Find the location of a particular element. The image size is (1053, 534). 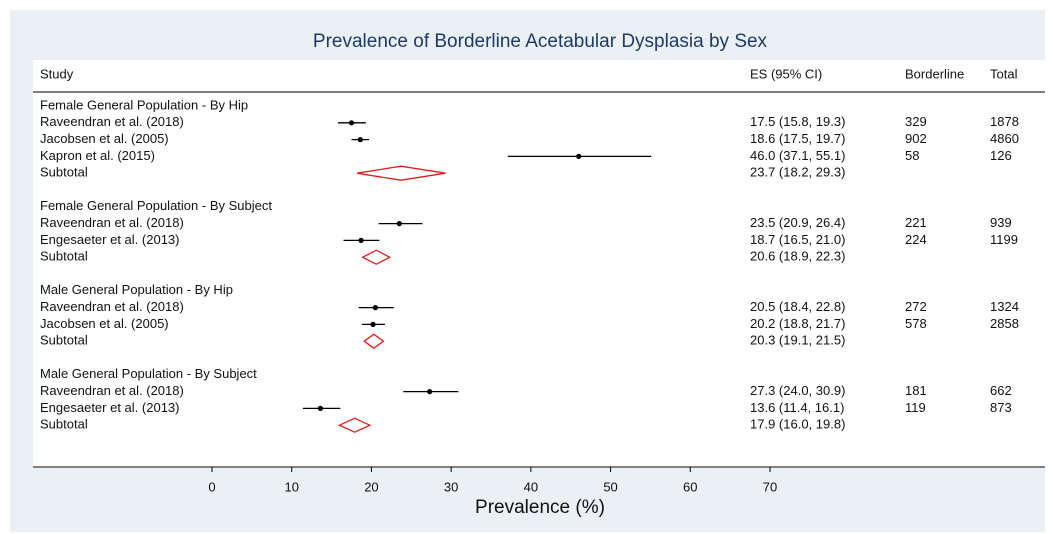

x-tick-label: 60 is located at coordinates (690, 486).